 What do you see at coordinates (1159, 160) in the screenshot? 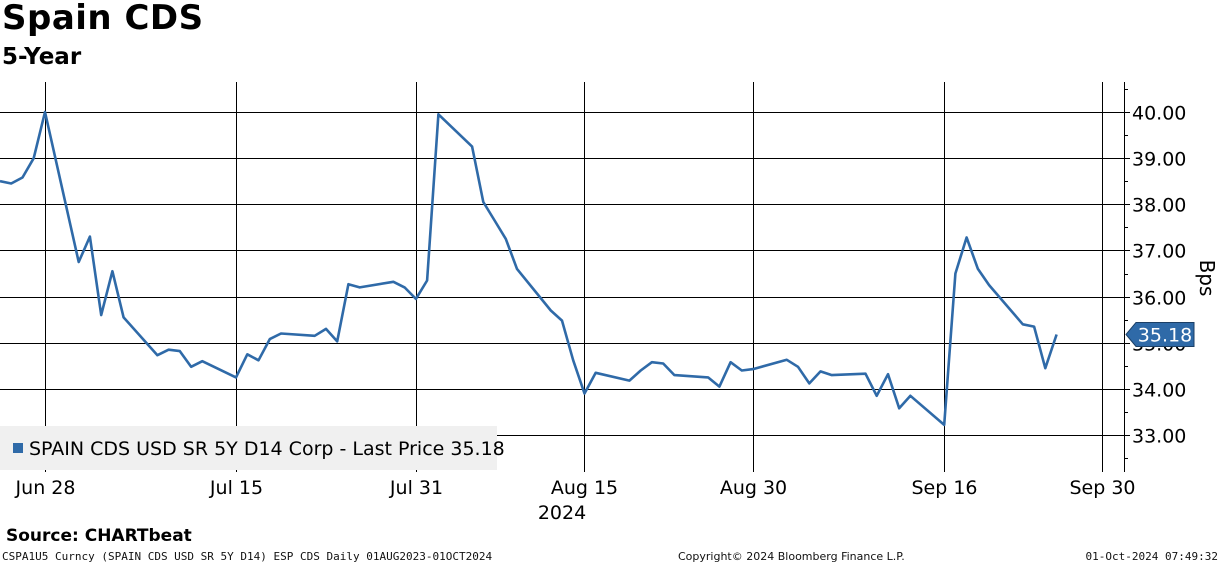
I see `y-tick-label: 39.00` at bounding box center [1159, 160].